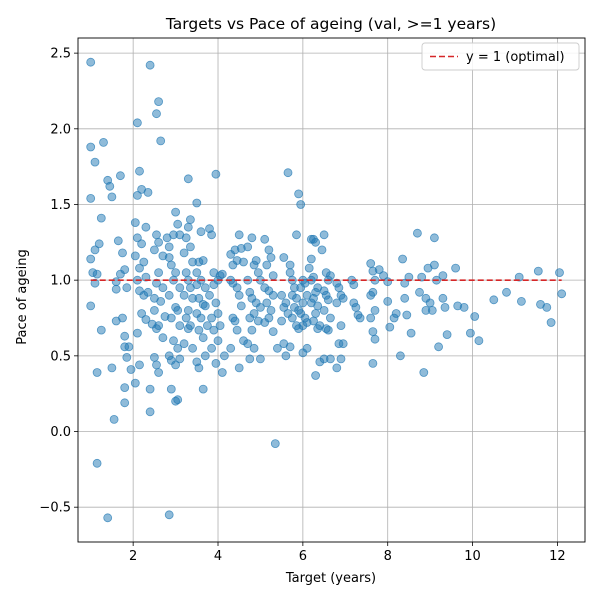  What do you see at coordinates (60, 432) in the screenshot?
I see `y-tick-label: 0.0` at bounding box center [60, 432].